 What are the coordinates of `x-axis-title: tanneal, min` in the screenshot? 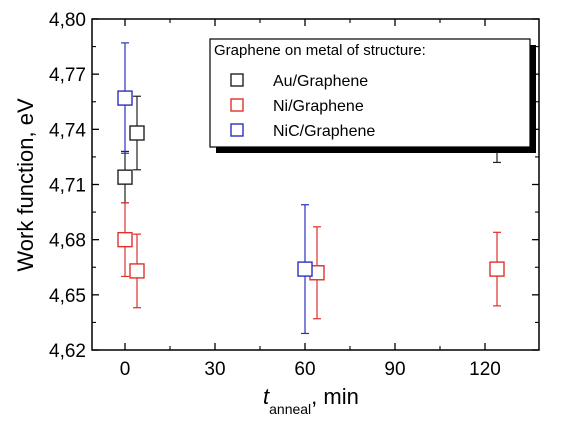 It's located at (311, 400).